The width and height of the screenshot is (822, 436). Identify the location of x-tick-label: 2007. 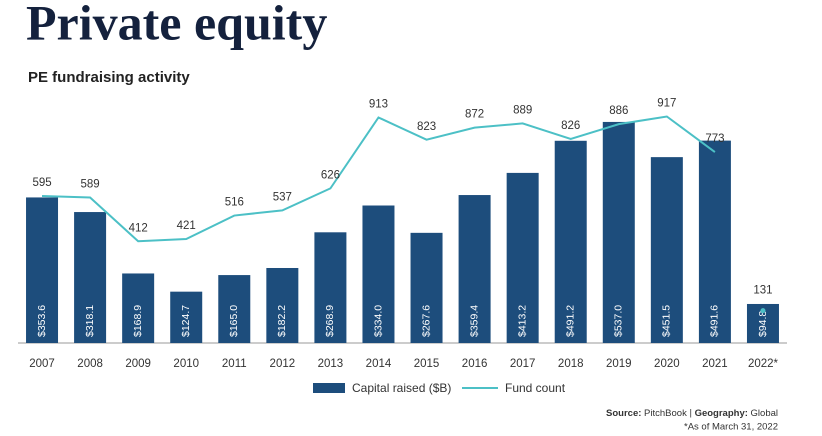
(42, 364).